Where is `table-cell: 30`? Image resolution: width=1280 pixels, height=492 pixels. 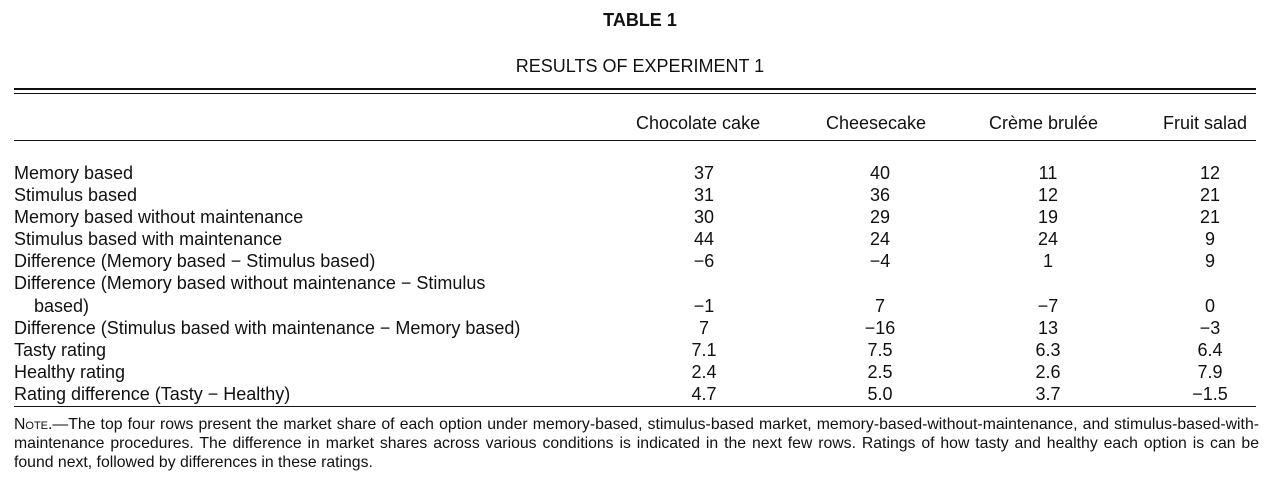
table-cell: 30 is located at coordinates (704, 217).